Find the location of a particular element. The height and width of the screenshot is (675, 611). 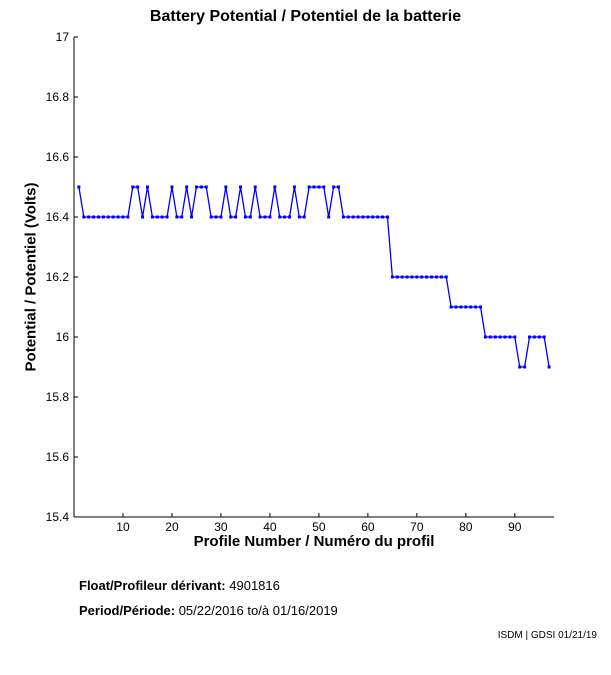

x-tick-label: 30 is located at coordinates (221, 527).